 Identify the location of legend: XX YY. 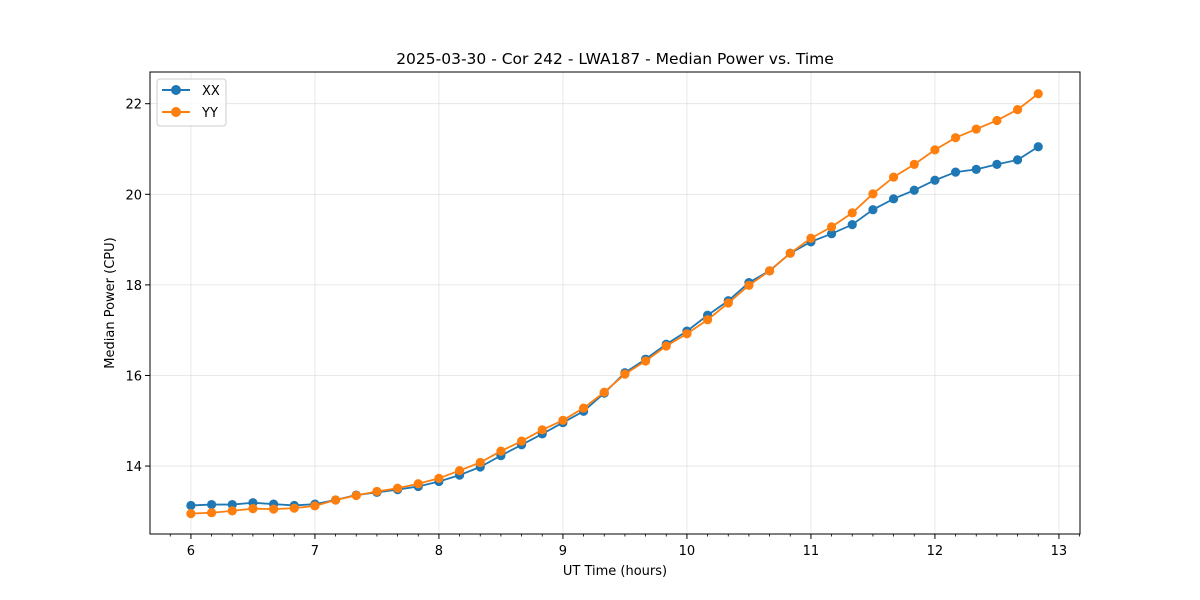
(191, 102).